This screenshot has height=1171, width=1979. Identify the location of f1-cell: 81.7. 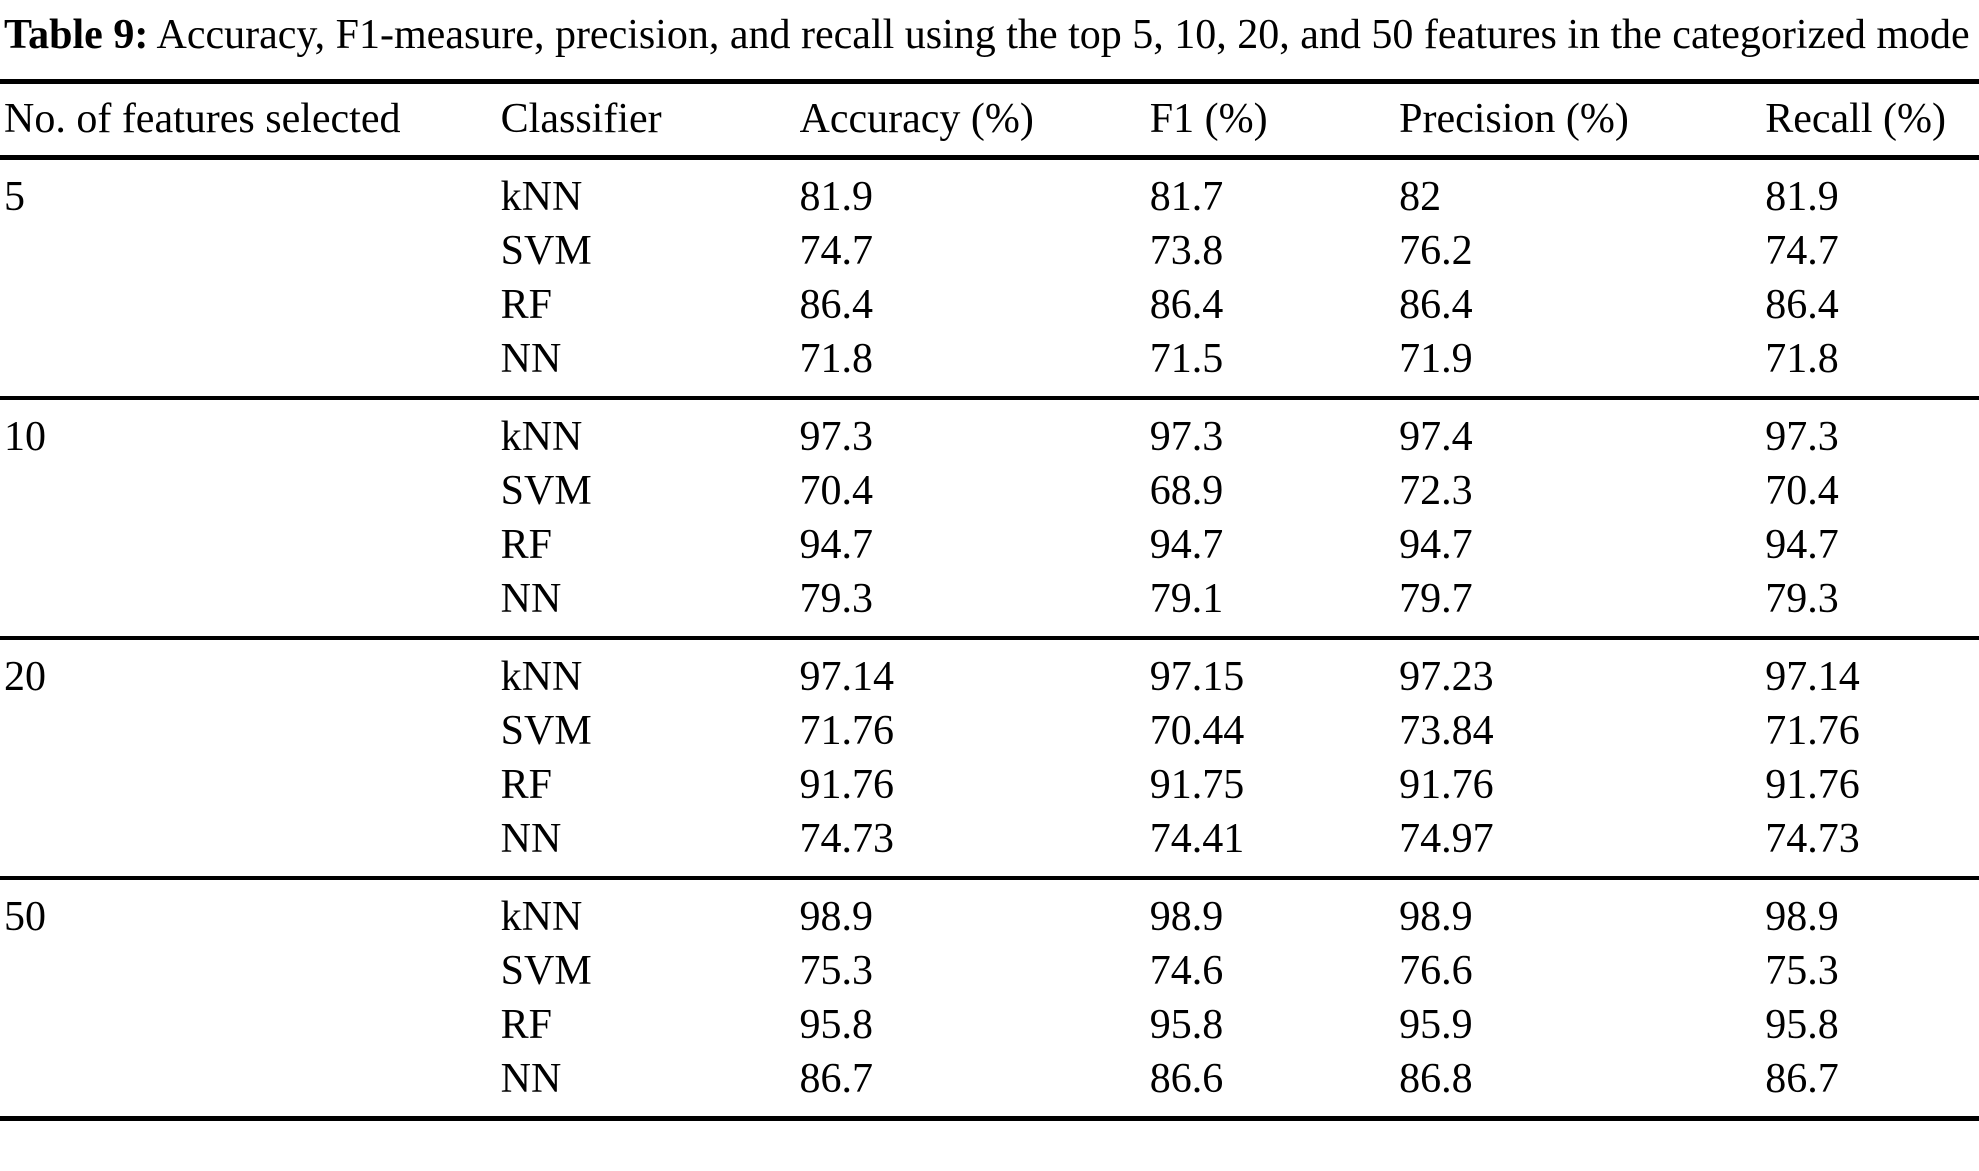
(1186, 197).